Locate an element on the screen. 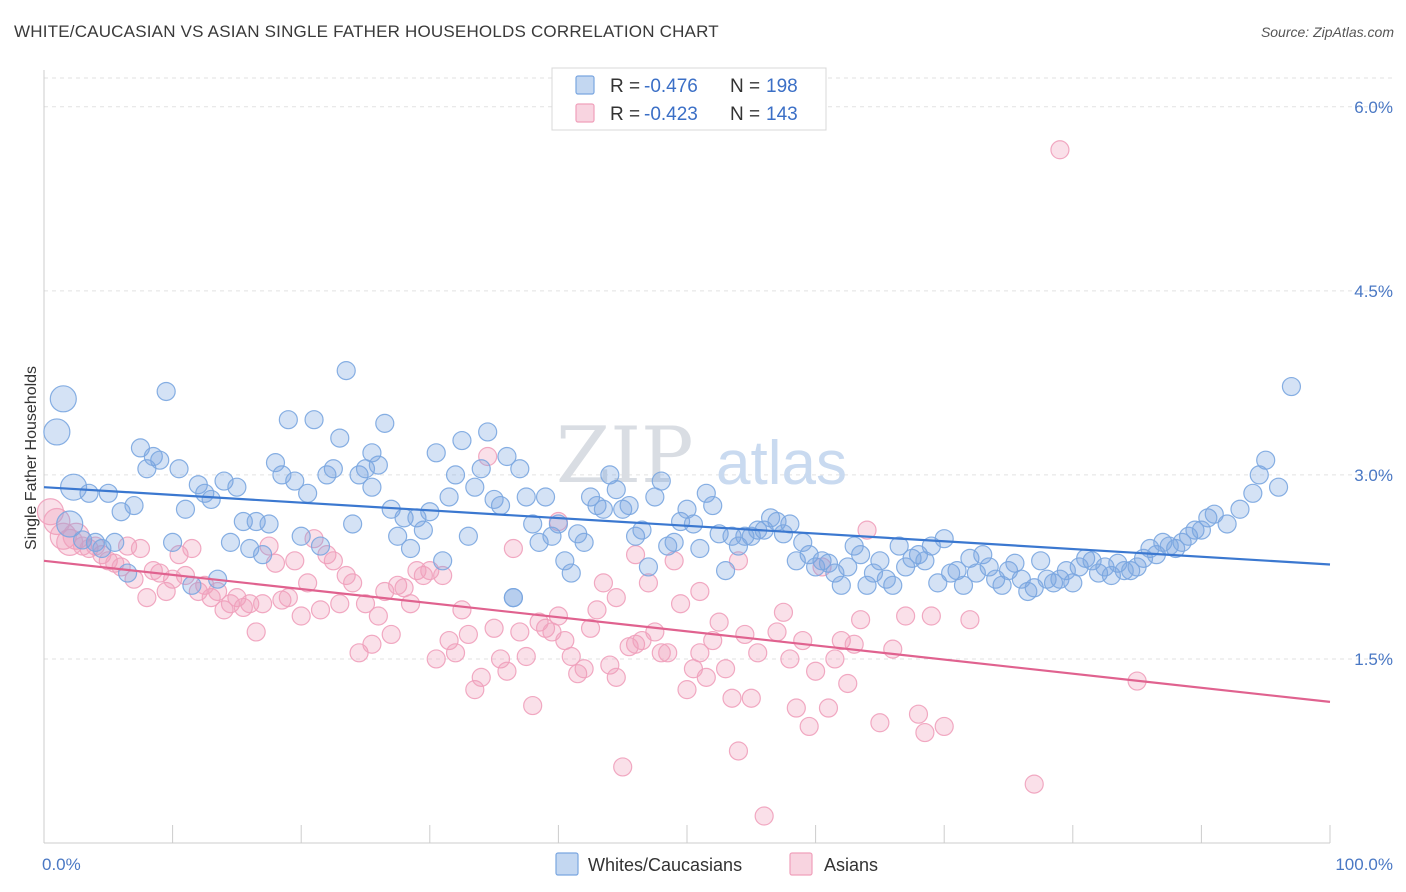 This screenshot has width=1406, height=892. white-trend-line is located at coordinates (687, 526).